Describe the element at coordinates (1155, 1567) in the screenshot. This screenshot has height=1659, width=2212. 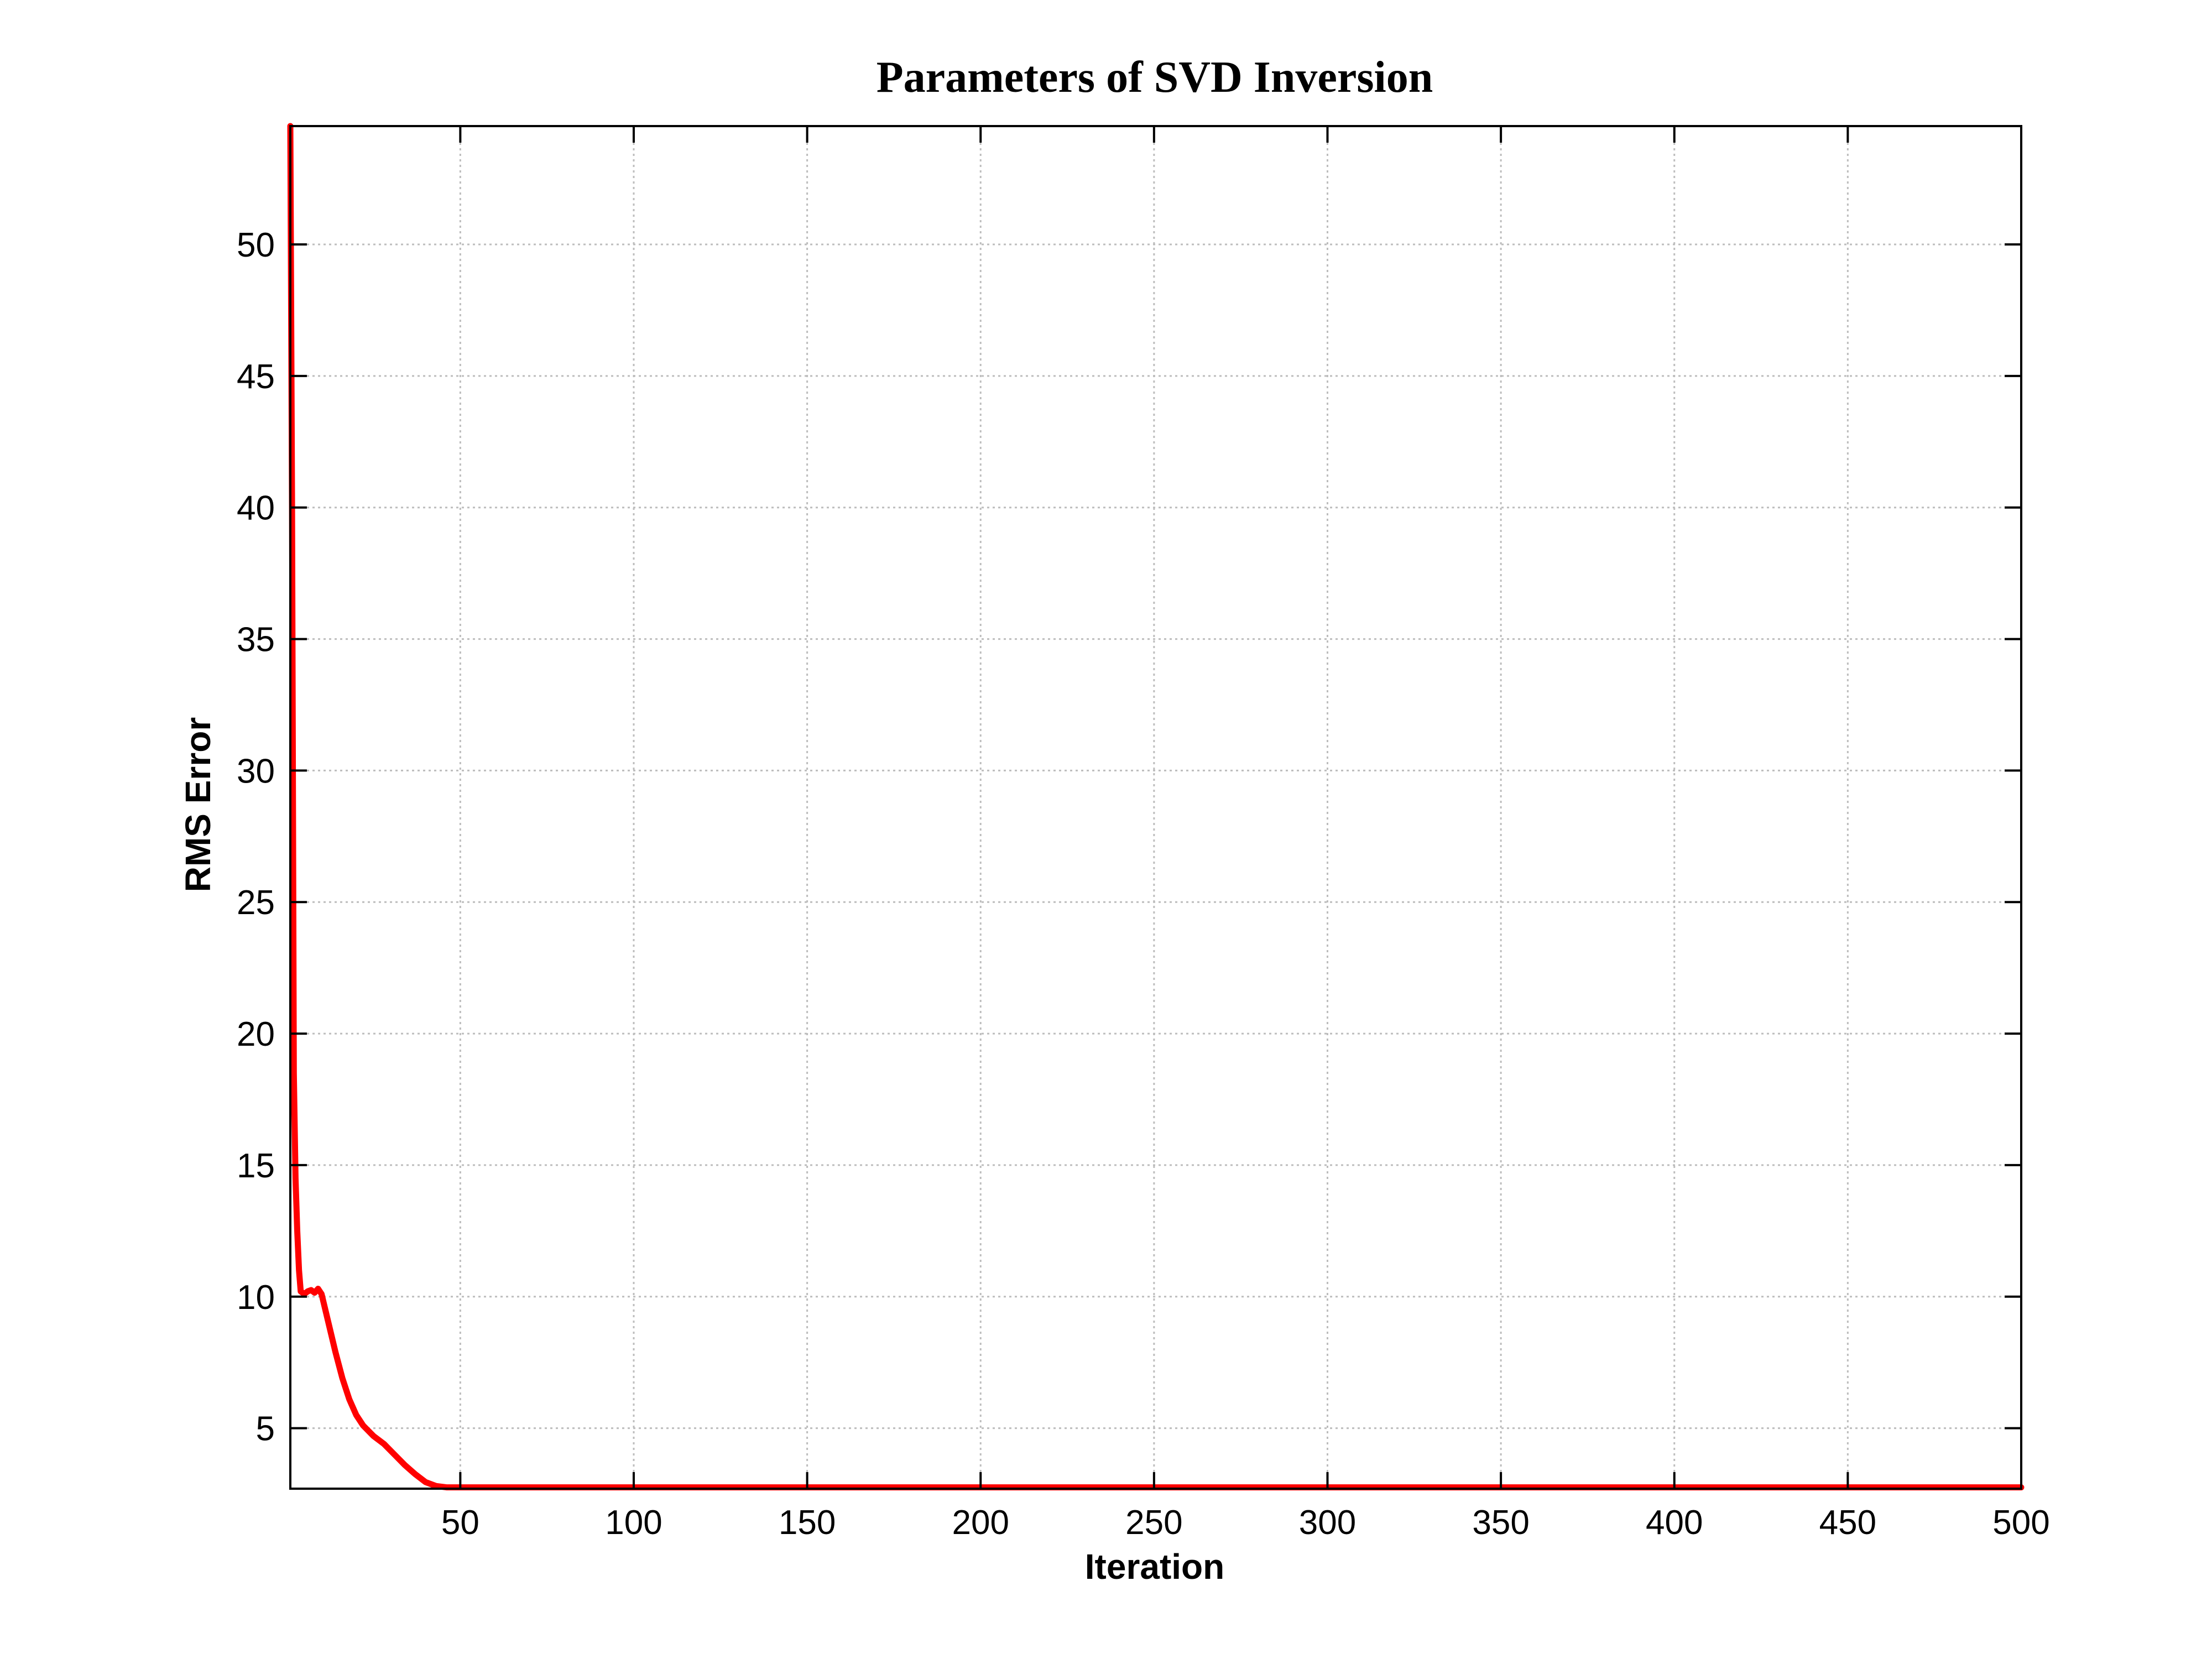
I see `x-axis-label: Iteration` at that location.